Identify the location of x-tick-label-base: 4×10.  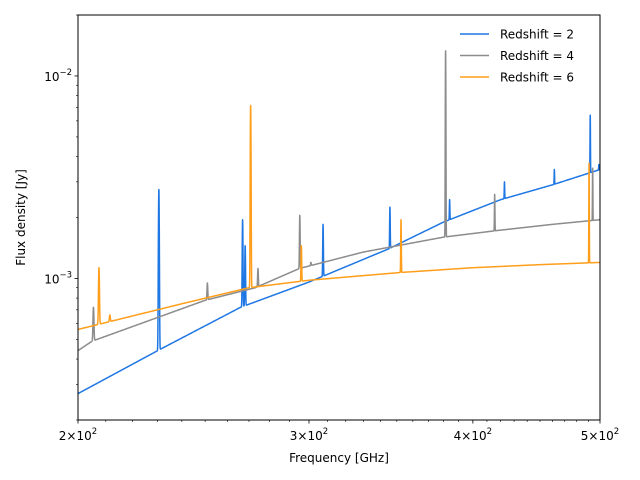
(470, 436).